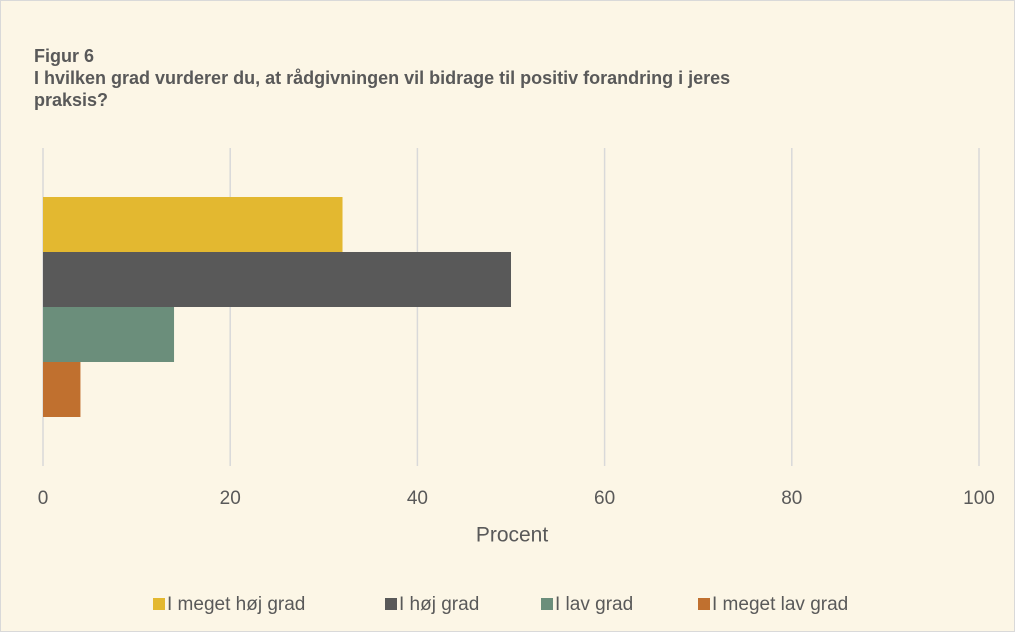 The height and width of the screenshot is (632, 1015). I want to click on chart-title: Figur 6, so click(64, 56).